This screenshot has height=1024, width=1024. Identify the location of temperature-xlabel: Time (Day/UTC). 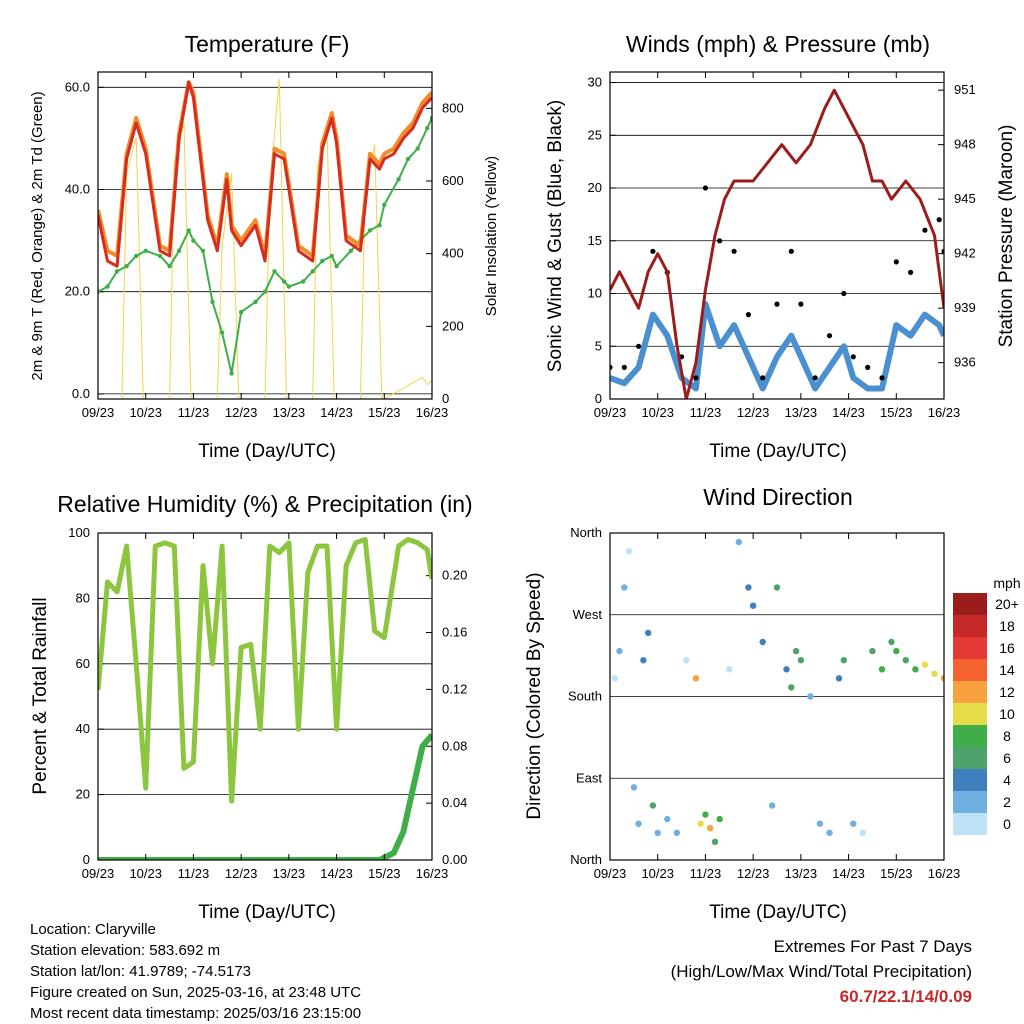
(267, 451).